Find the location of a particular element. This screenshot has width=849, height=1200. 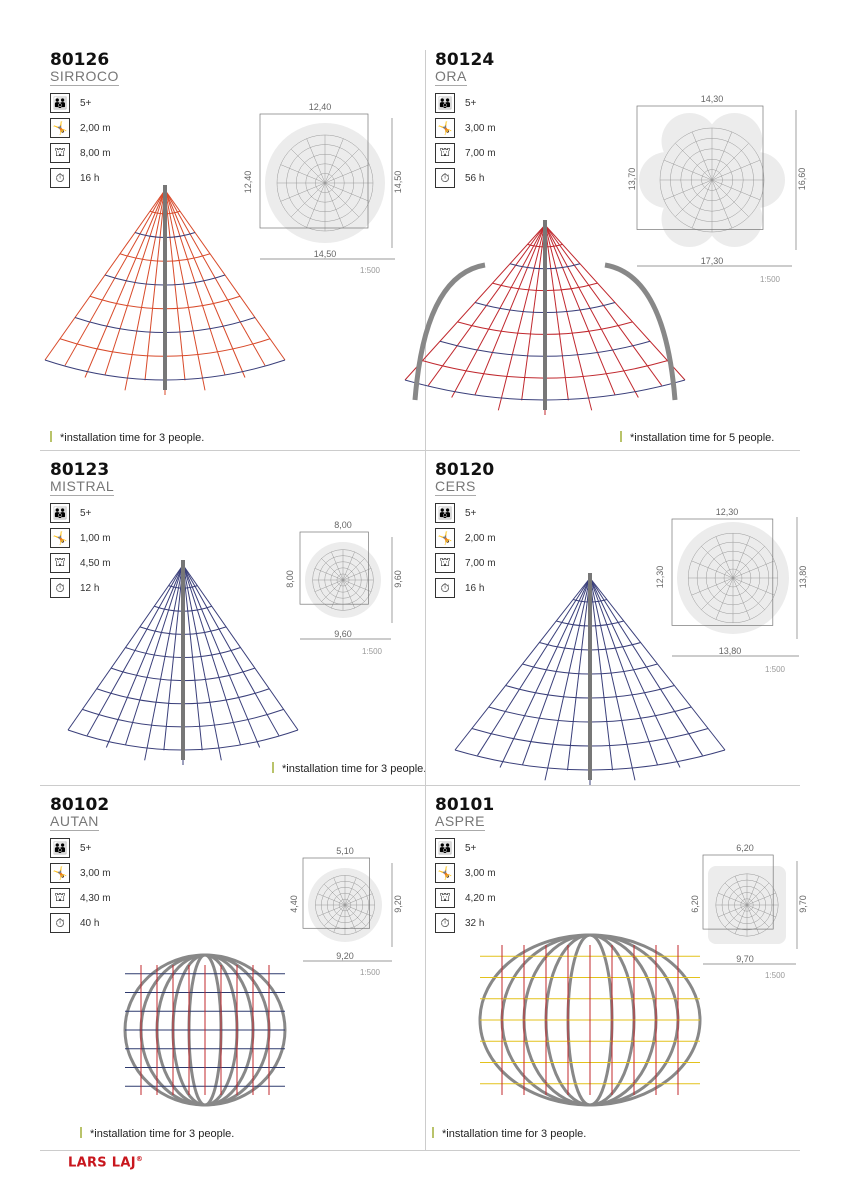

product-code: 80102 is located at coordinates (80, 805).